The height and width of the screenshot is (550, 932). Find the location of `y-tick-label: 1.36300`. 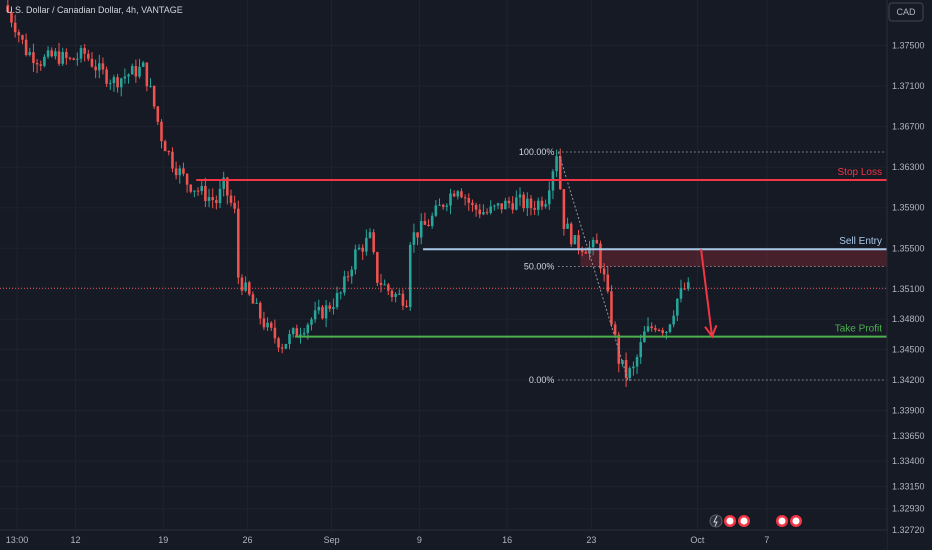

y-tick-label: 1.36300 is located at coordinates (908, 167).